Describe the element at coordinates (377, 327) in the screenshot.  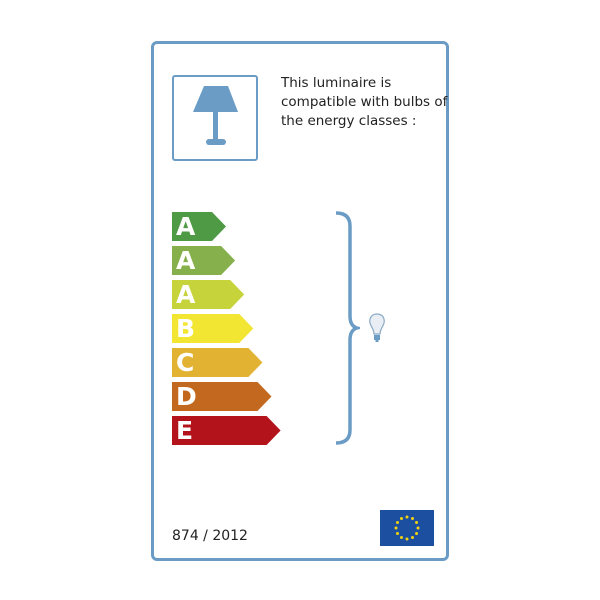
I see `light-bulb-icon` at that location.